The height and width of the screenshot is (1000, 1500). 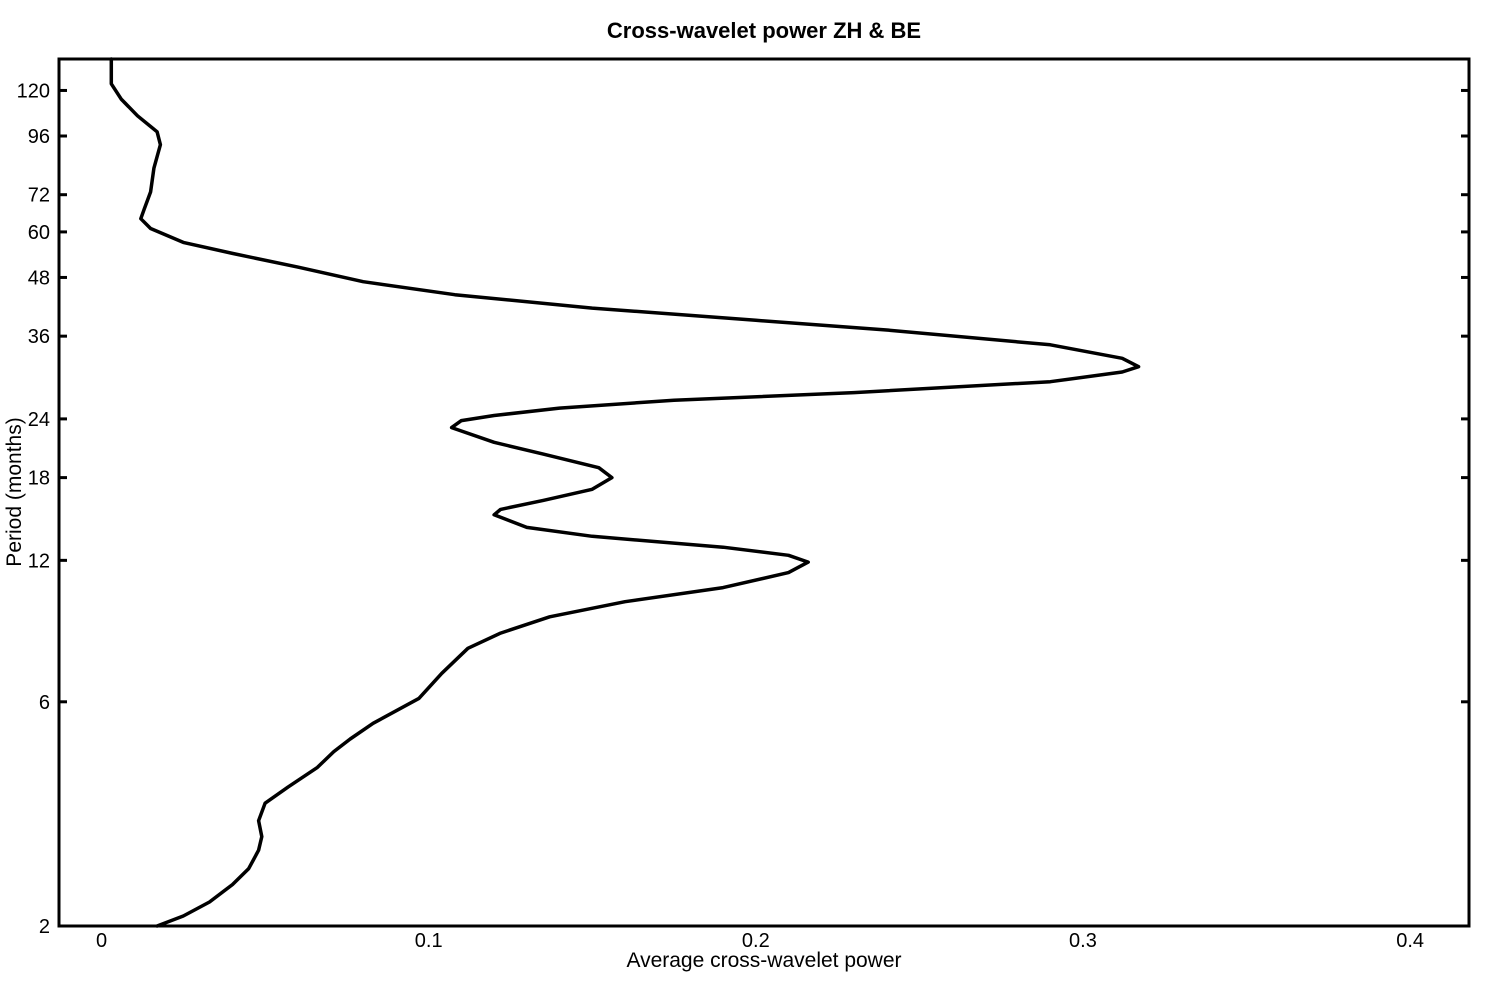 I want to click on x-tick-label: 0.1, so click(x=429, y=941).